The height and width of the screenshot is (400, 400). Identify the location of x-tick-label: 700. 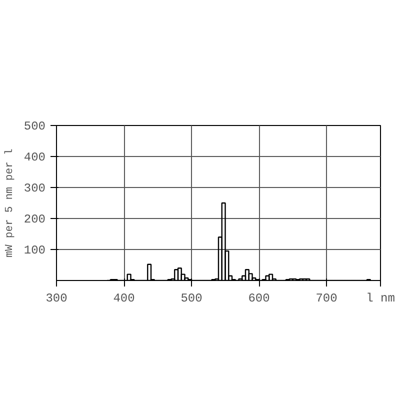
(327, 299).